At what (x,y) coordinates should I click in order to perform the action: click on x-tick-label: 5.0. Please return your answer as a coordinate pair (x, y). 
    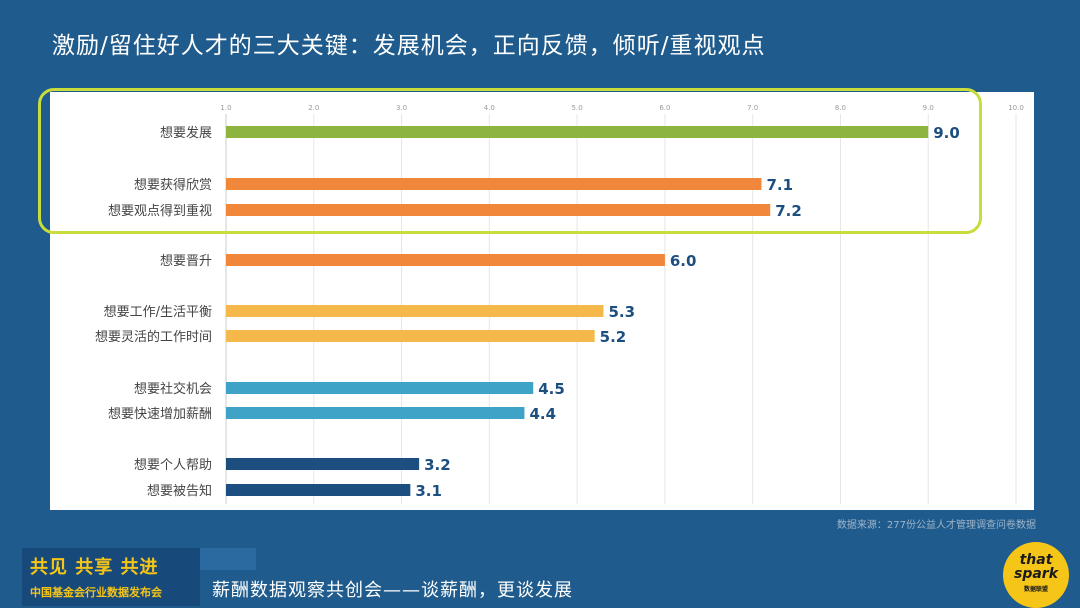
    Looking at the image, I should click on (577, 108).